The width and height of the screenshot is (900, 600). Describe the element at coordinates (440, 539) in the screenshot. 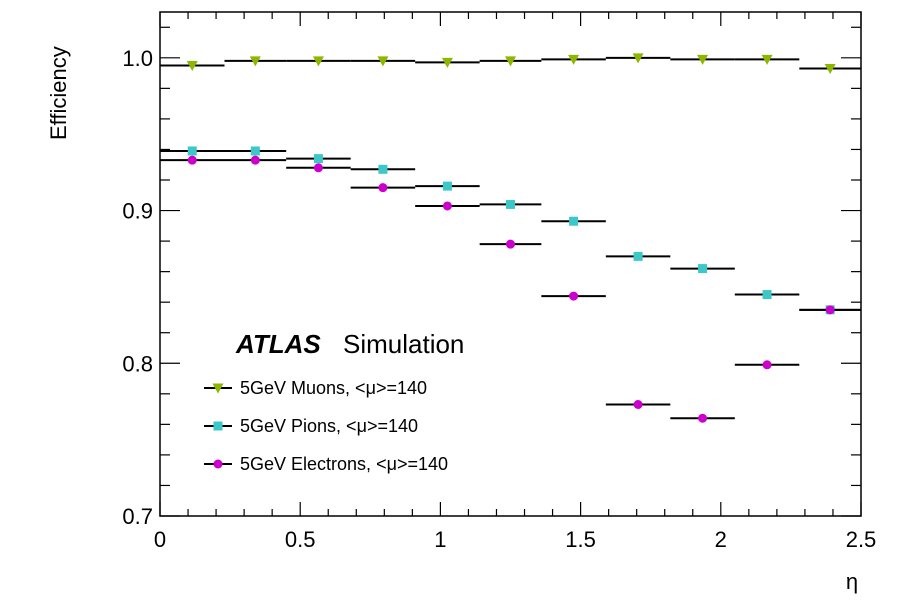

I see `x-tick-label: 1` at that location.